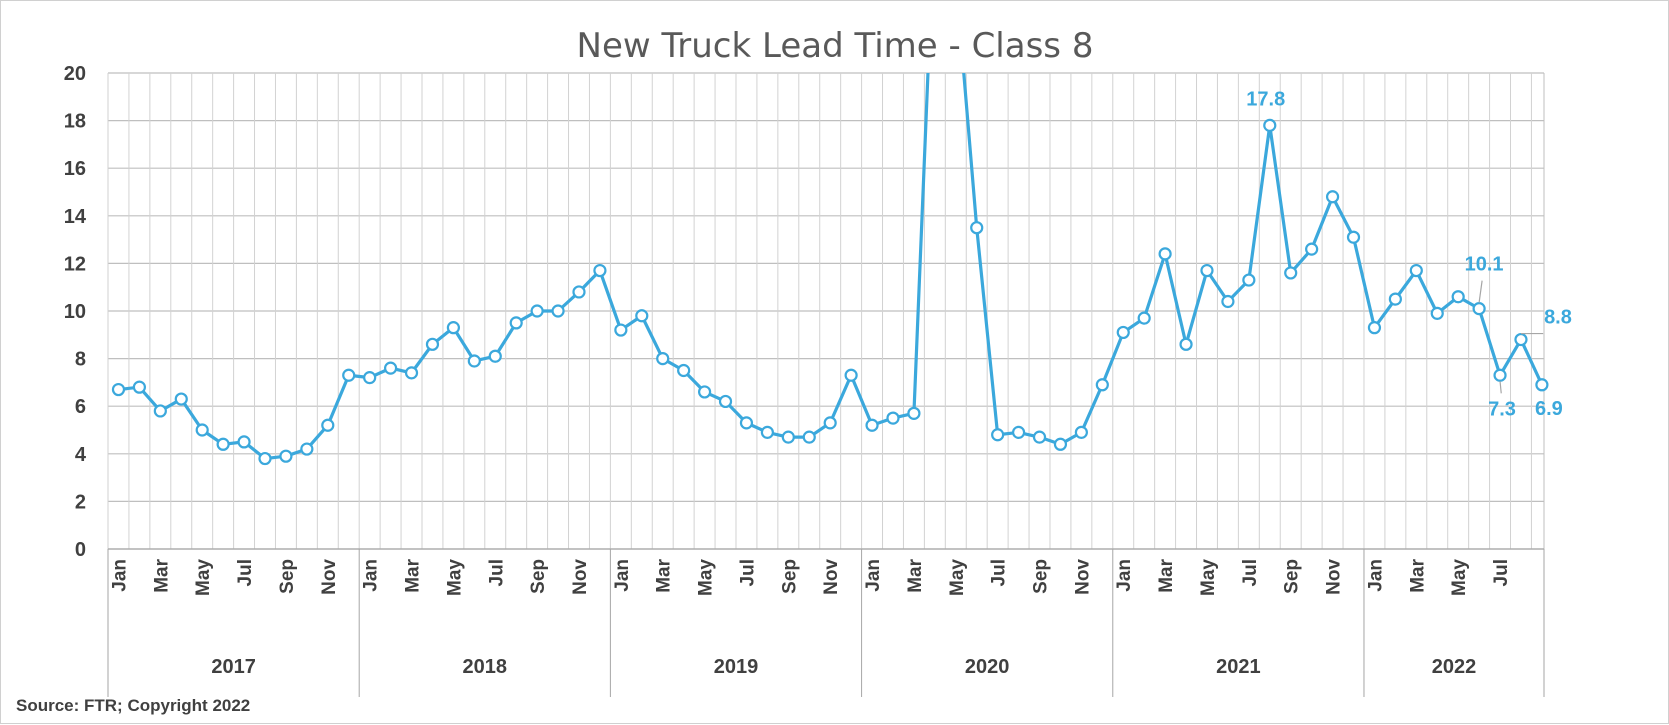 The height and width of the screenshot is (725, 1669). I want to click on y-tick-label: 8, so click(80, 360).